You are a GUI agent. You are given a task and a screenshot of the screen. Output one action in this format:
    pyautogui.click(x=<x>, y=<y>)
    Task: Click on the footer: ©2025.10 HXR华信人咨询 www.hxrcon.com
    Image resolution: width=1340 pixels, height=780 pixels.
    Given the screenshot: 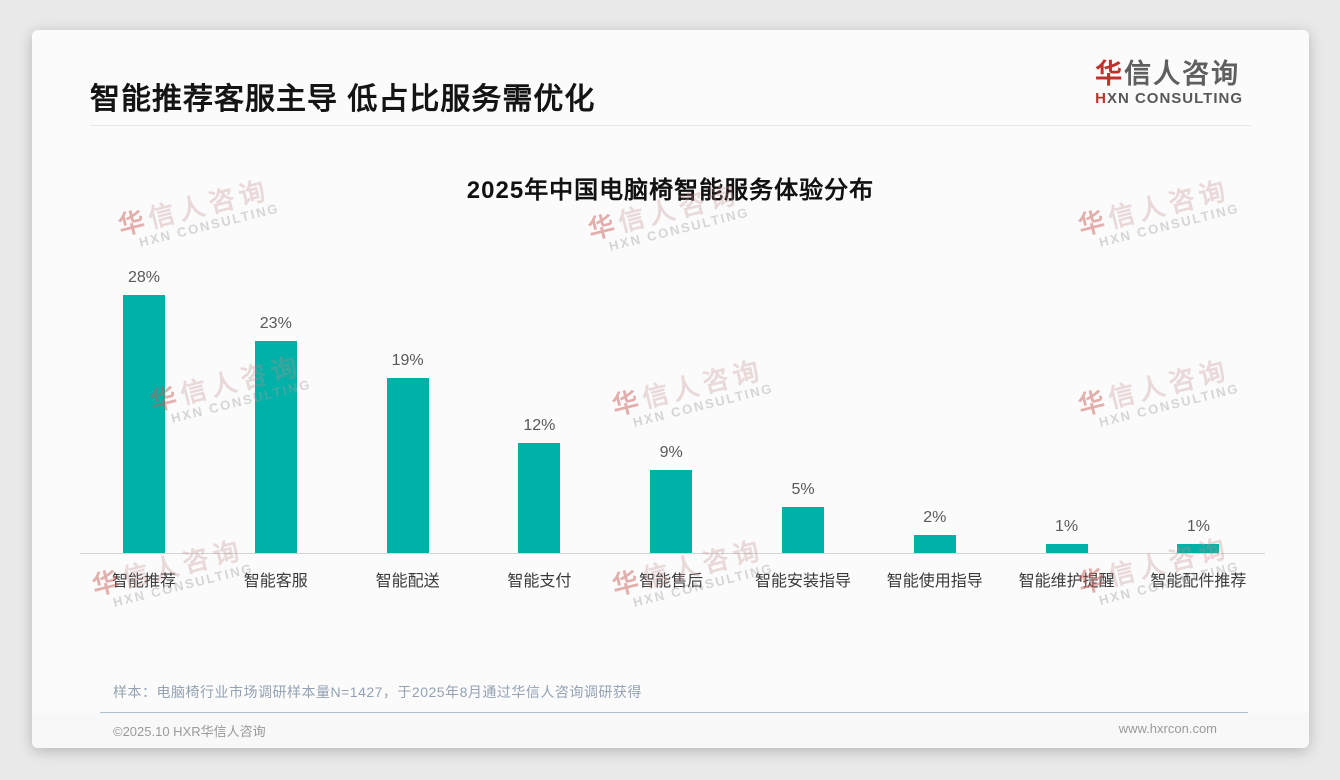 What is the action you would take?
    pyautogui.click(x=670, y=730)
    